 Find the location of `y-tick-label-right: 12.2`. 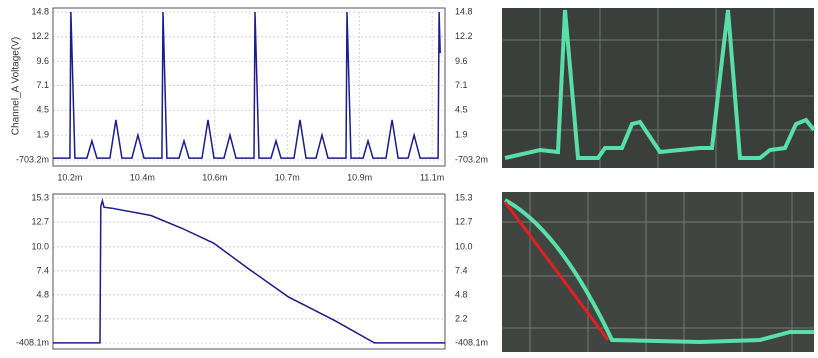

y-tick-label-right: 12.2 is located at coordinates (464, 36).